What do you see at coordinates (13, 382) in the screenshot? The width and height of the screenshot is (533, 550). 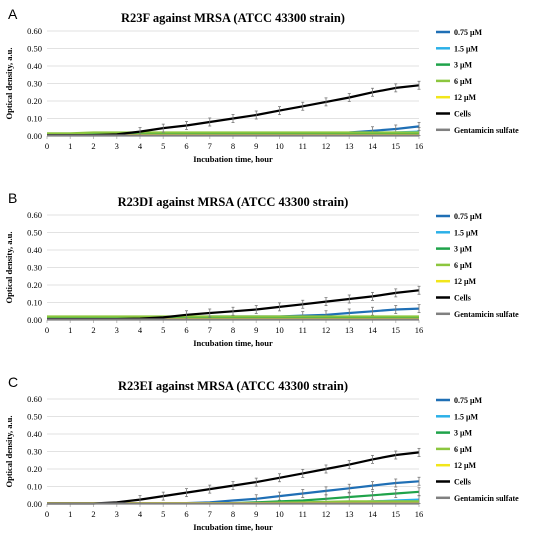 I see `panel-label: C` at bounding box center [13, 382].